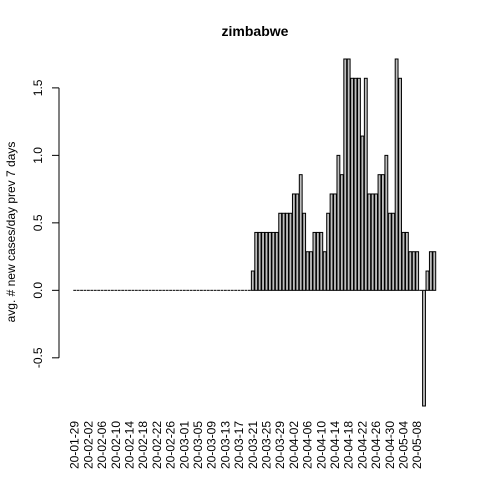 This screenshot has width=480, height=480. What do you see at coordinates (143, 445) in the screenshot?
I see `x-tick-label: 20-02-18` at bounding box center [143, 445].